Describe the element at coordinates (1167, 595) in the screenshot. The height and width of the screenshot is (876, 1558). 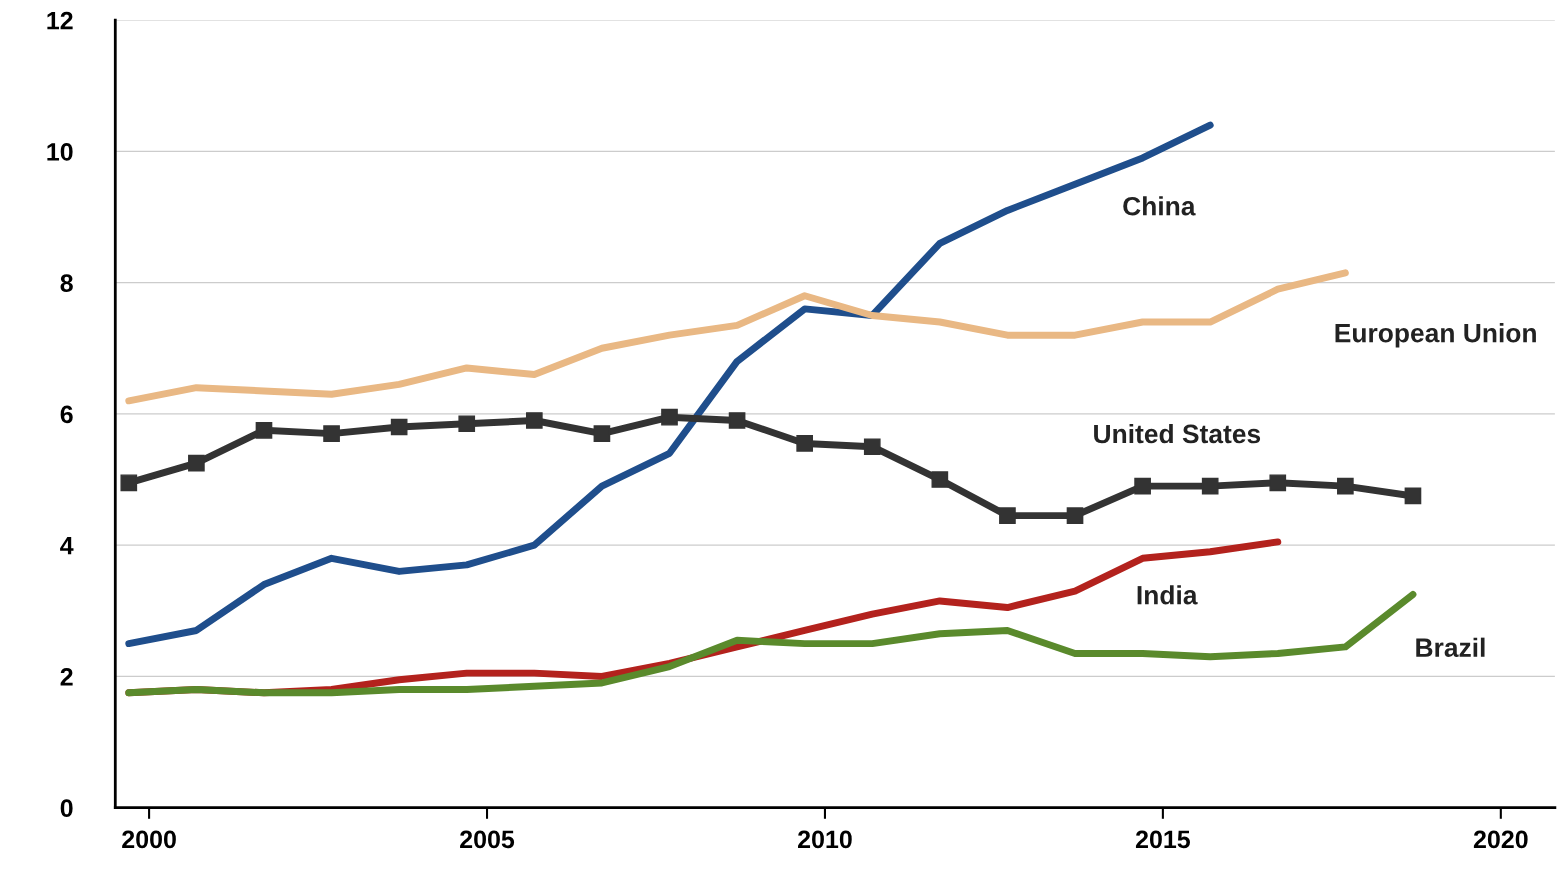
I see `series-label: India` at that location.